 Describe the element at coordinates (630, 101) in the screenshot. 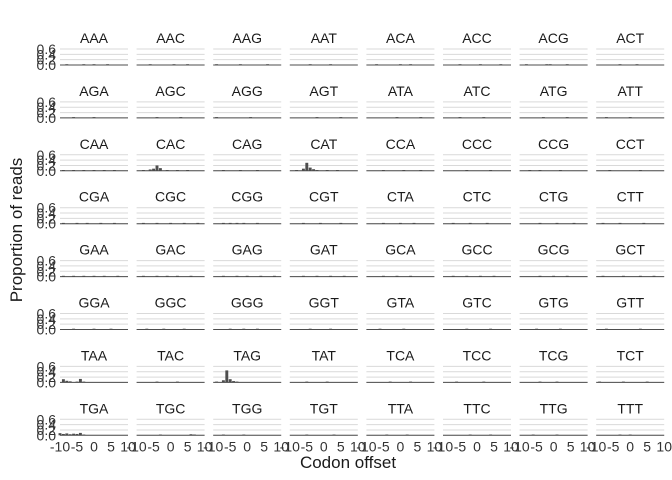

I see `facet-panel-ATT: ATT` at that location.